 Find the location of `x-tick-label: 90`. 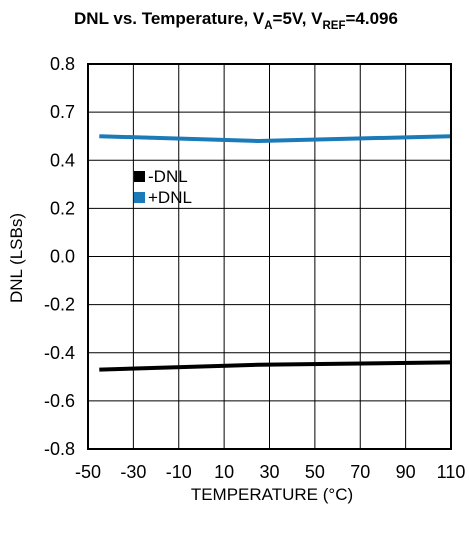

x-tick-label: 90 is located at coordinates (406, 472).